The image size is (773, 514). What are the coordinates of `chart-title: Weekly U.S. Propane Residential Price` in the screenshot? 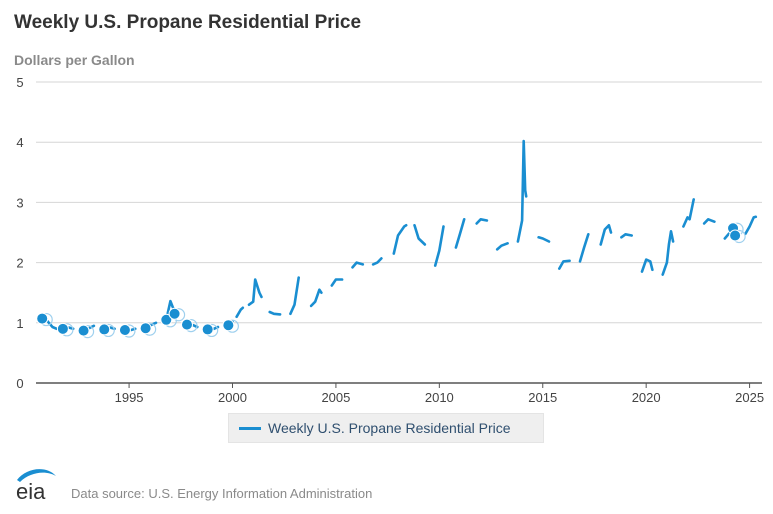 It's located at (188, 22).